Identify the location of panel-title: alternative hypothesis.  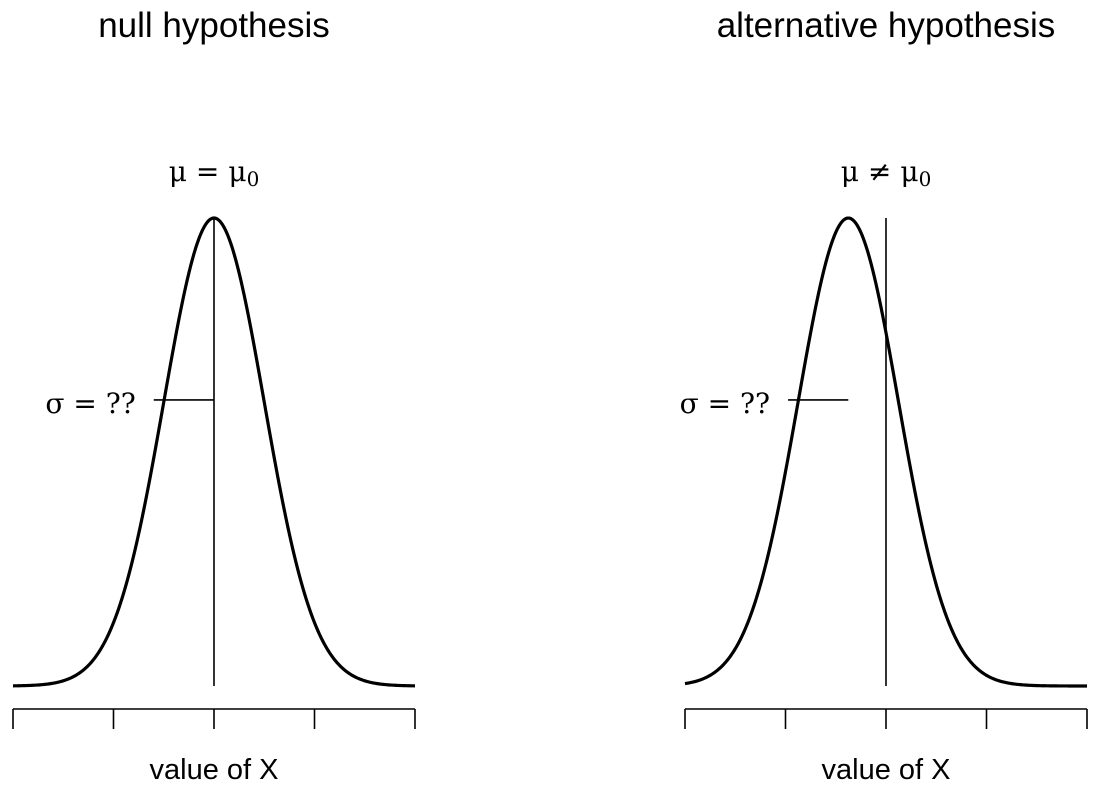
(886, 25).